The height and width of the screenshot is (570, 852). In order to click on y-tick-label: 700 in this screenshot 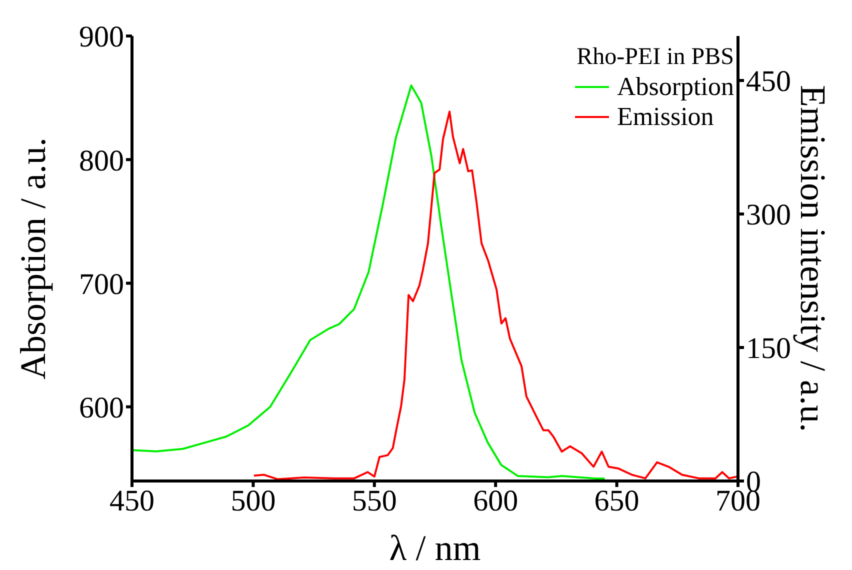, I will do `click(101, 284)`.